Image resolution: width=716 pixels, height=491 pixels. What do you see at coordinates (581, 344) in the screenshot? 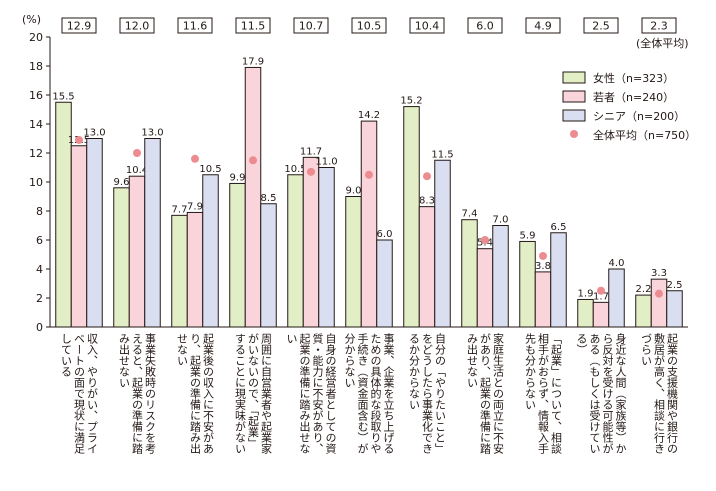
I see `category-label: る）` at bounding box center [581, 344].